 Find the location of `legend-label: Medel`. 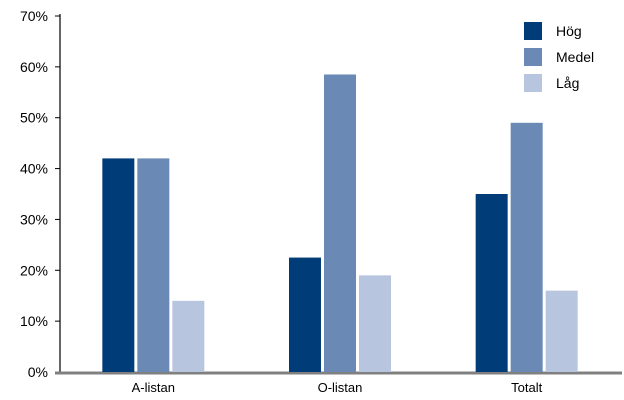

legend-label: Medel is located at coordinates (575, 57).